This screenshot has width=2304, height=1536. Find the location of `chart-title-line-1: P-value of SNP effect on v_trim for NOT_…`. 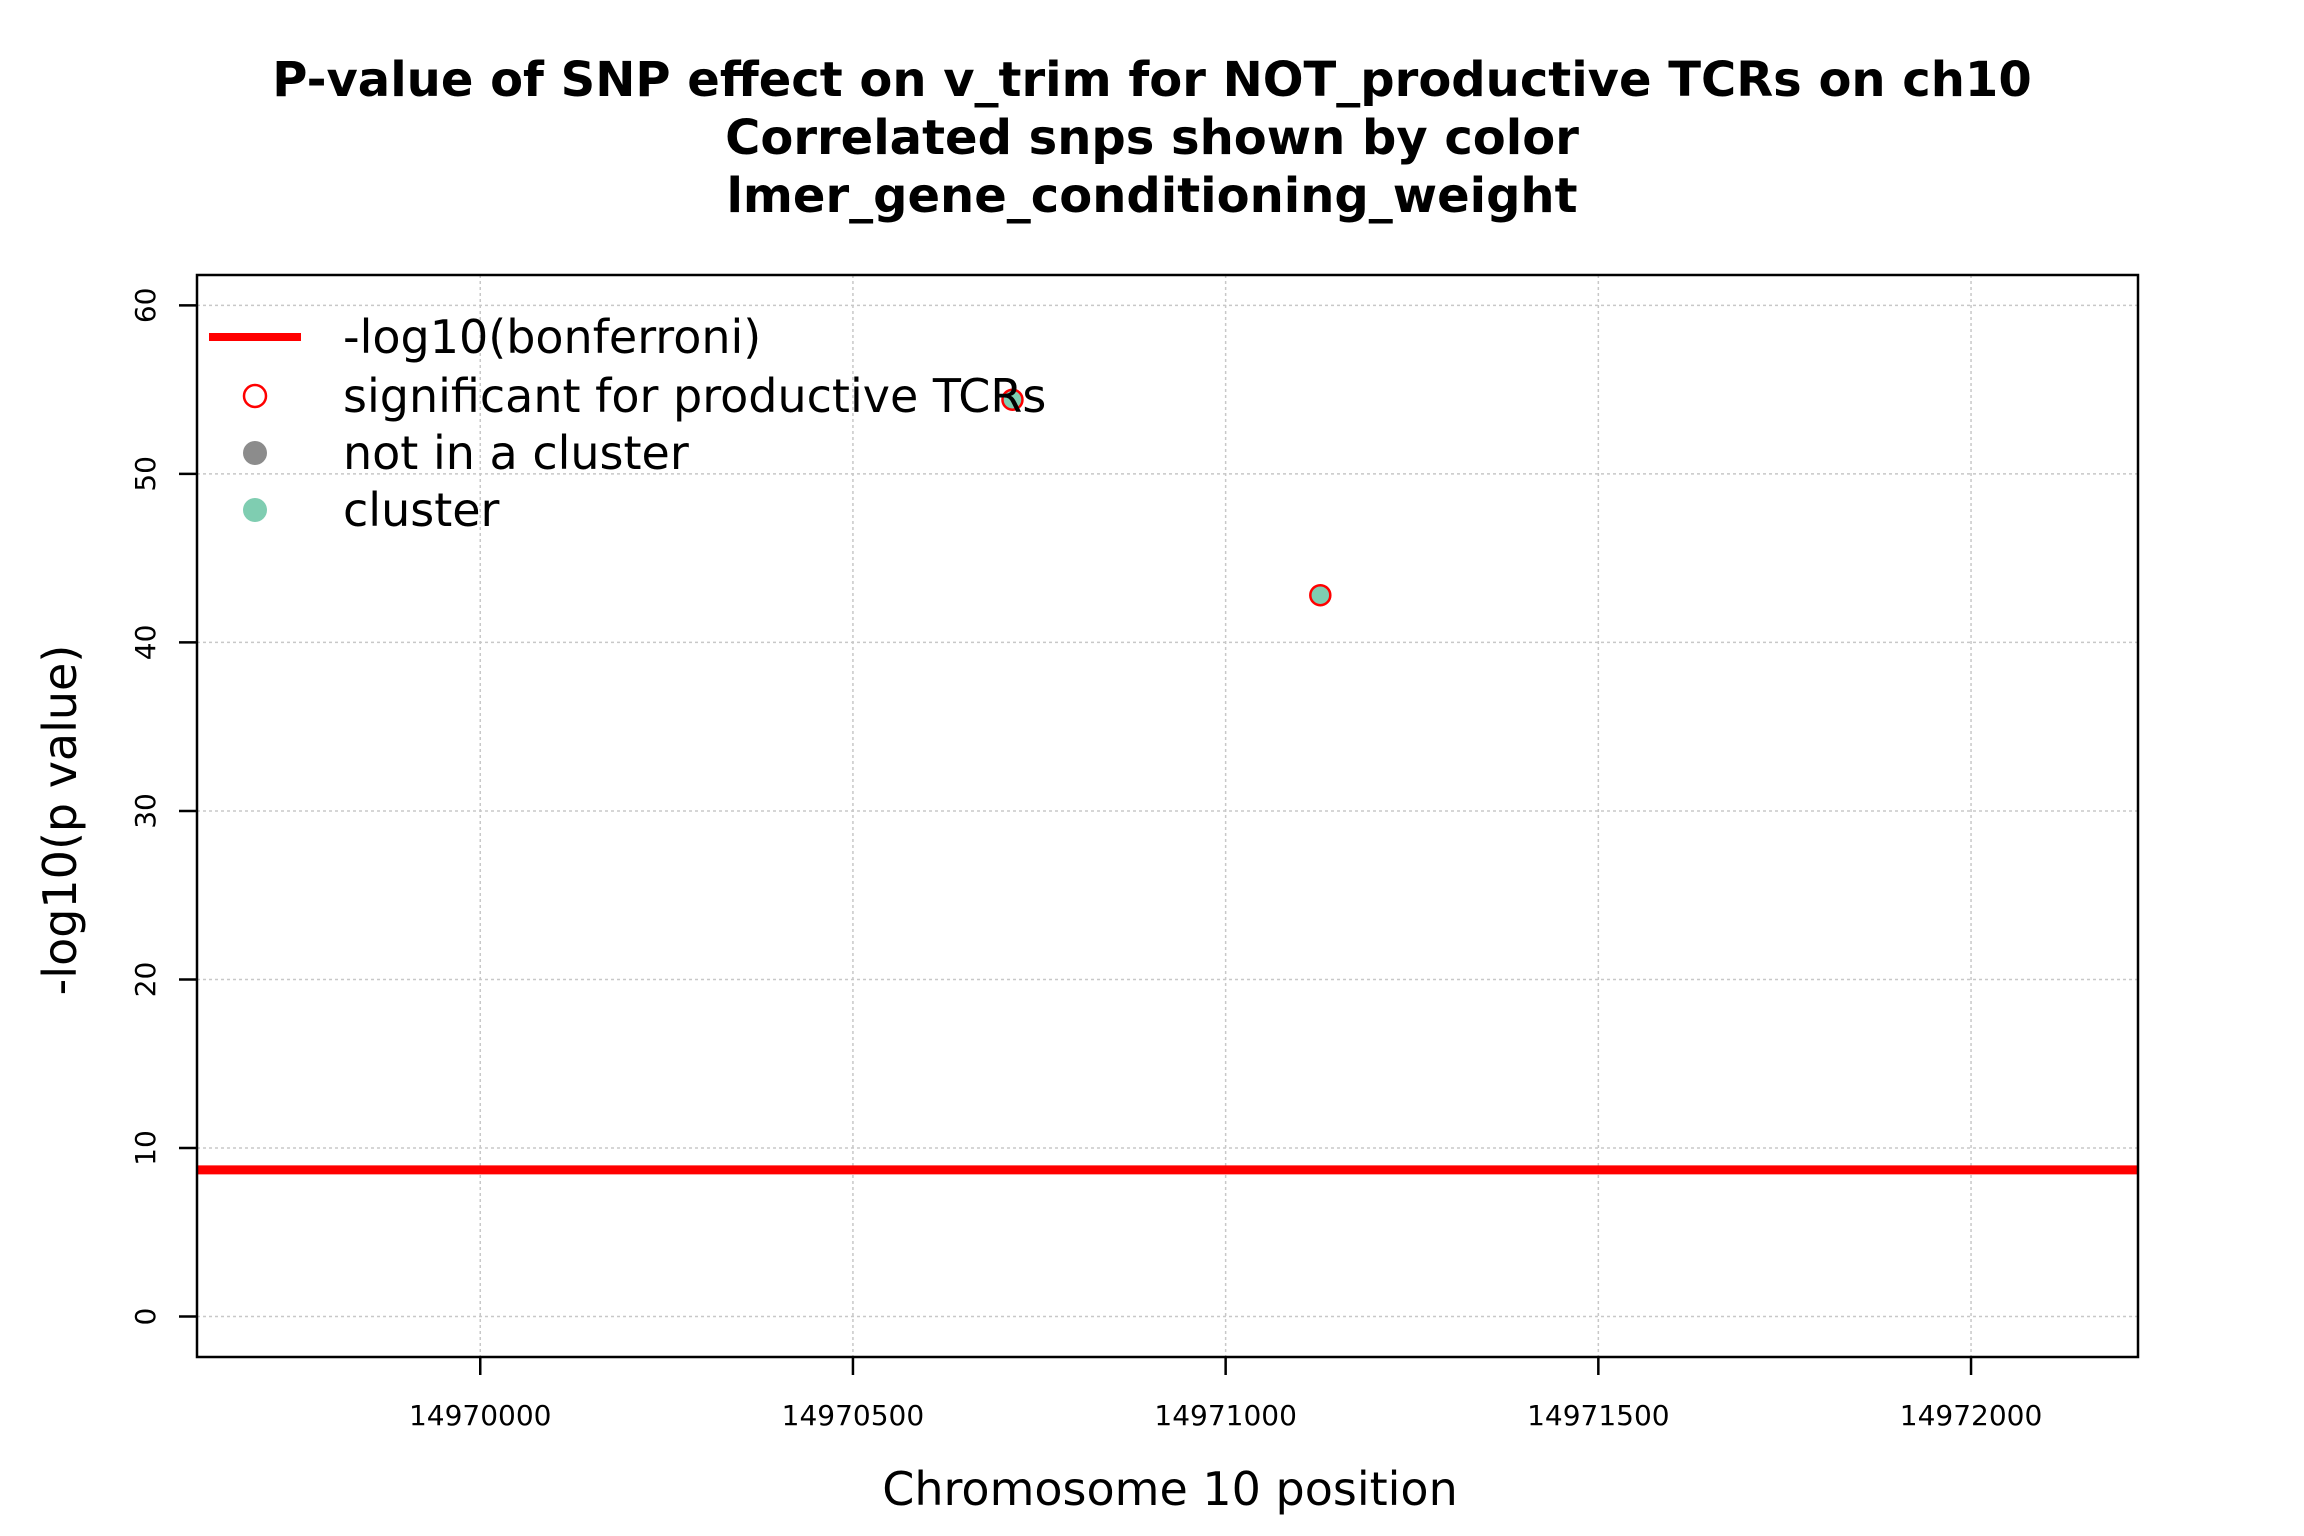

chart-title-line-1: P-value of SNP effect on v_trim for NOT_… is located at coordinates (1151, 80).